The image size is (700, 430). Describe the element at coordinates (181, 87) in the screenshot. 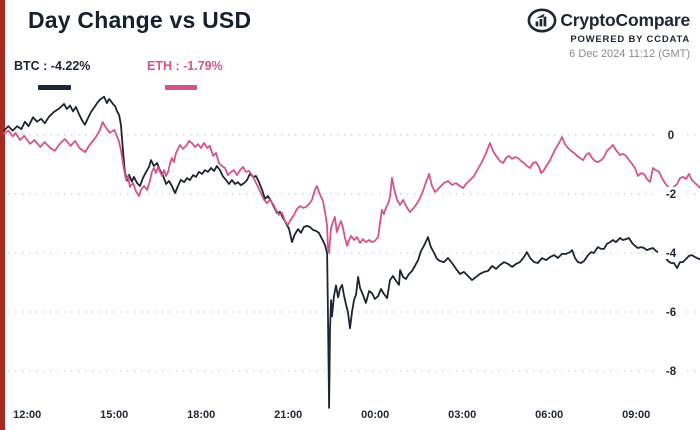

I see `legend-swatch-eth` at that location.